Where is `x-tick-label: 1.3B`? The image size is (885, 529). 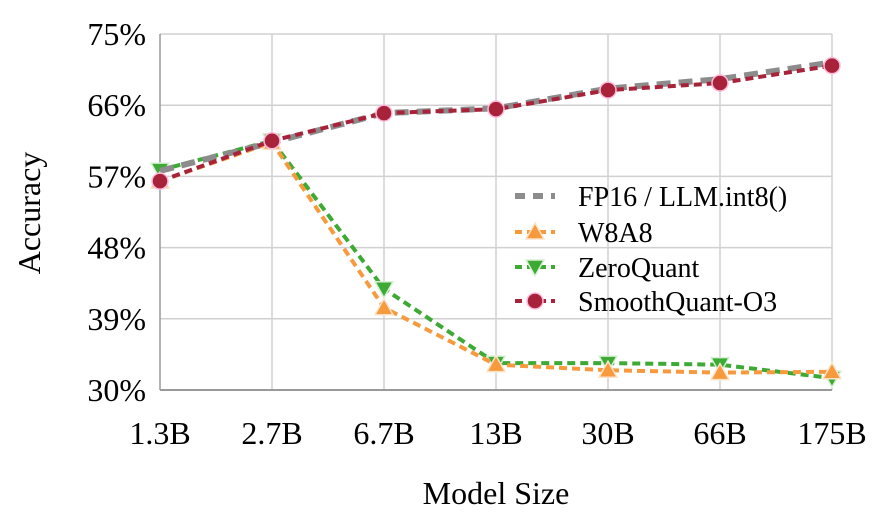 x-tick-label: 1.3B is located at coordinates (159, 433).